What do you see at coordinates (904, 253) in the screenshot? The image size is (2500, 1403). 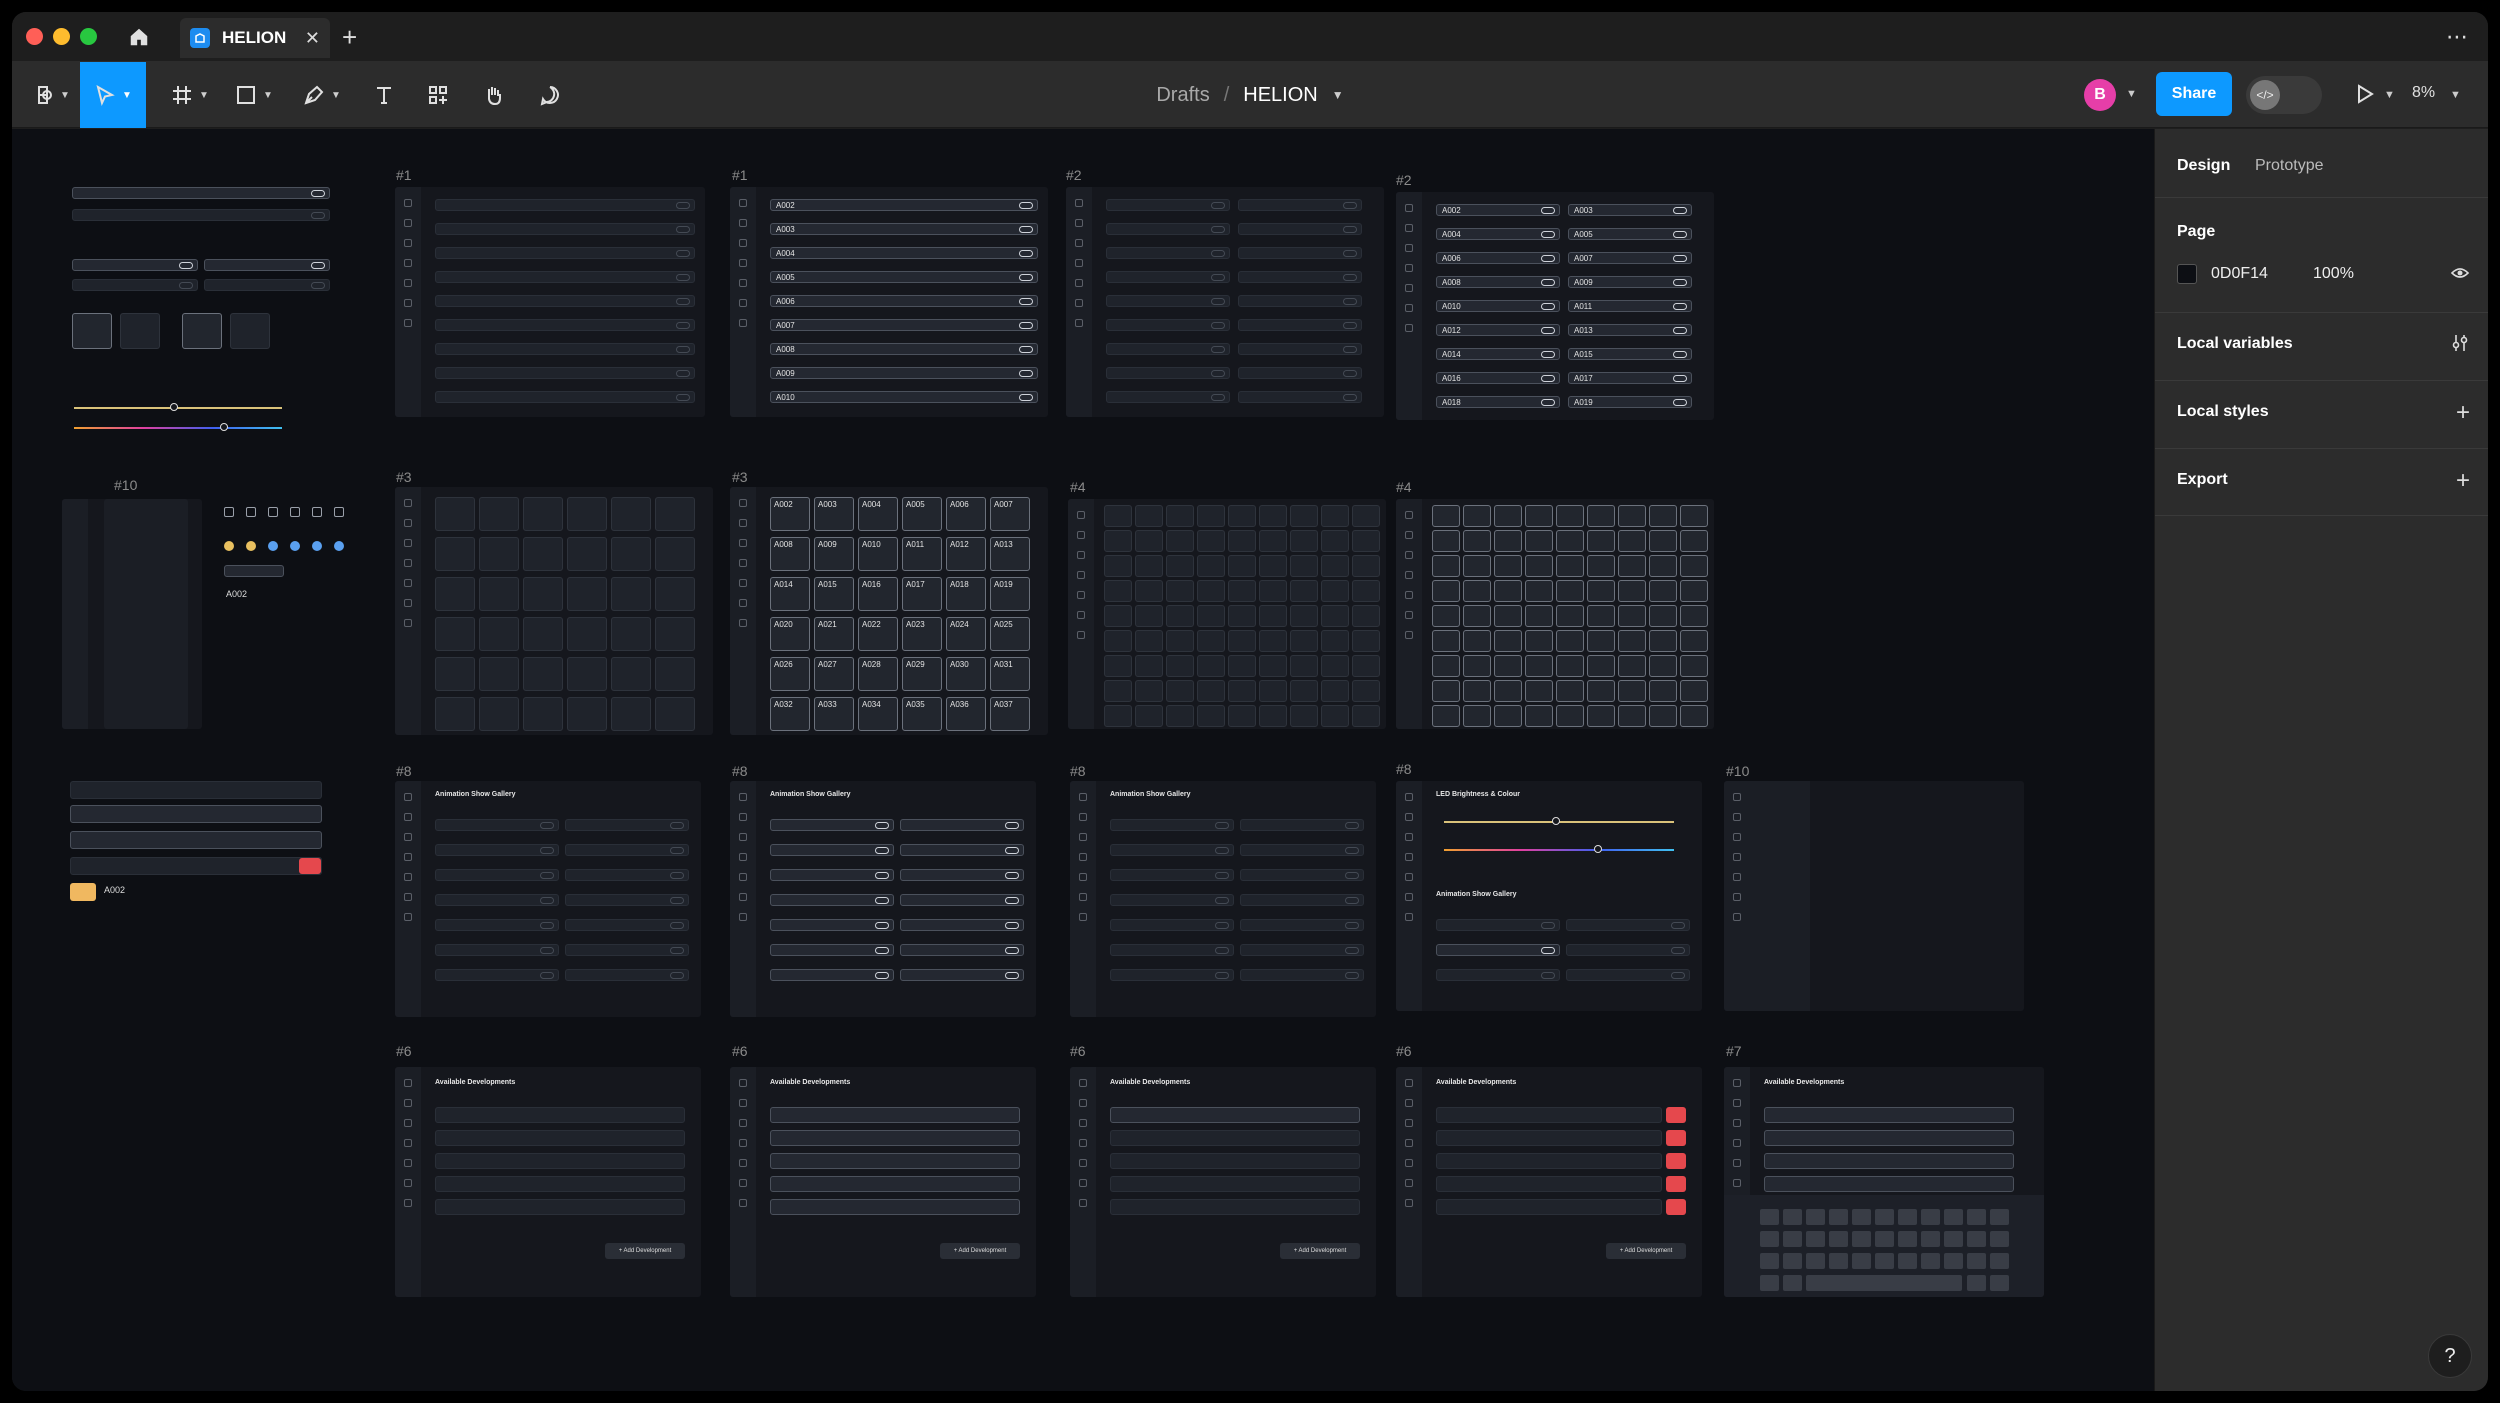 I see `list-row: A004` at bounding box center [904, 253].